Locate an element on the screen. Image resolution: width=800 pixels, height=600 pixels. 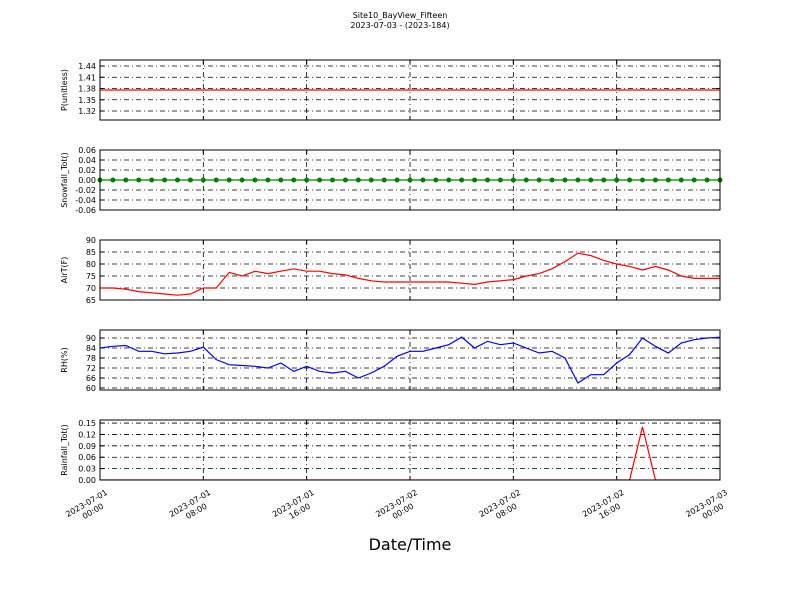
y-axis-label: Snowfall_Tot() is located at coordinates (64, 180).